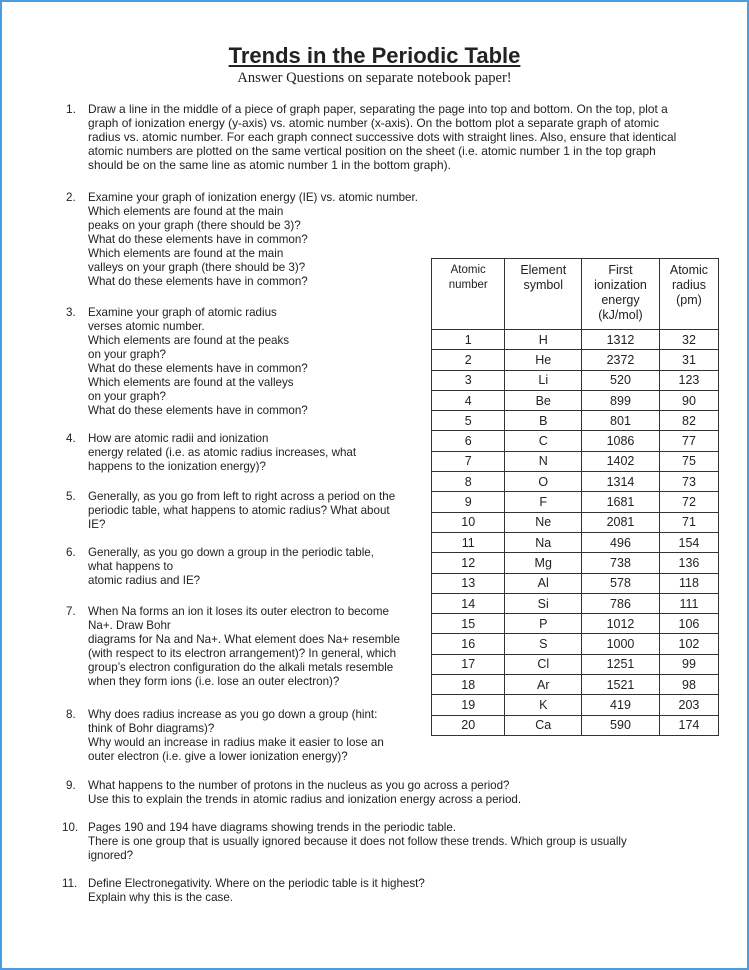  What do you see at coordinates (468, 563) in the screenshot?
I see `table-cell: 12` at bounding box center [468, 563].